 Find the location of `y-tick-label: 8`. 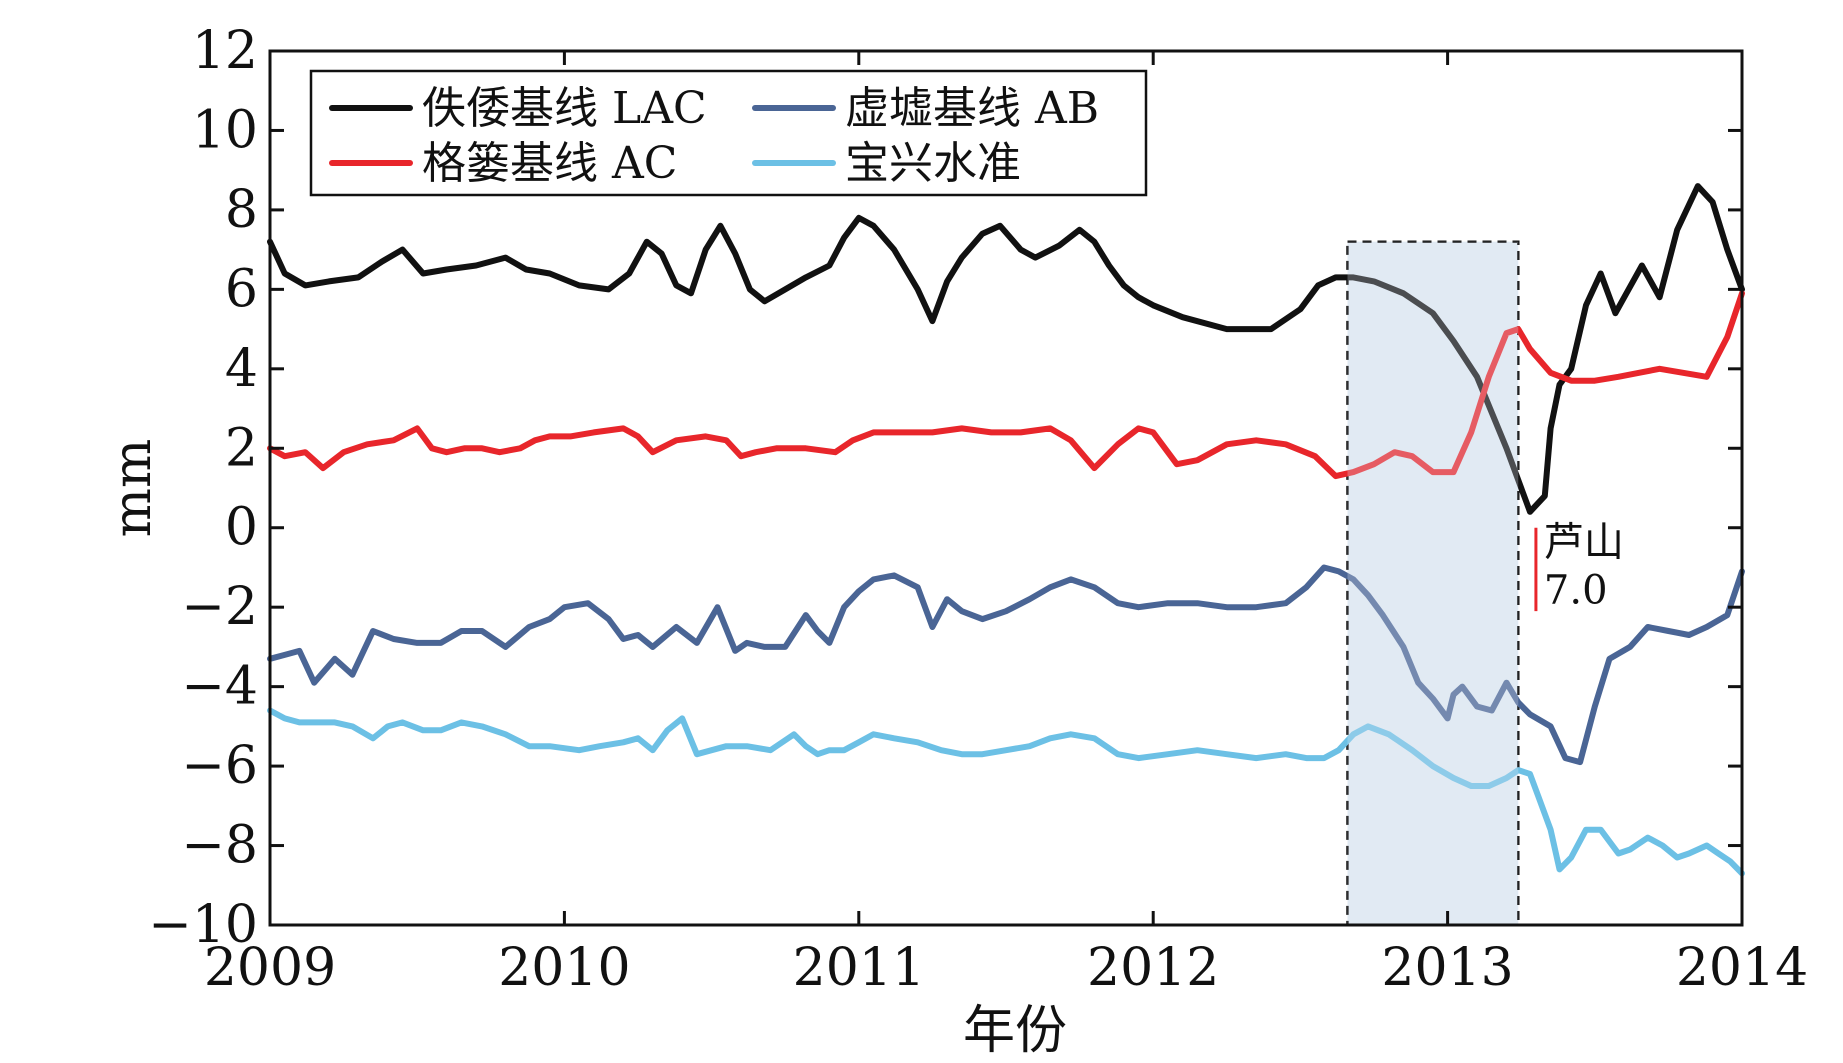

y-tick-label: 8 is located at coordinates (241, 210).